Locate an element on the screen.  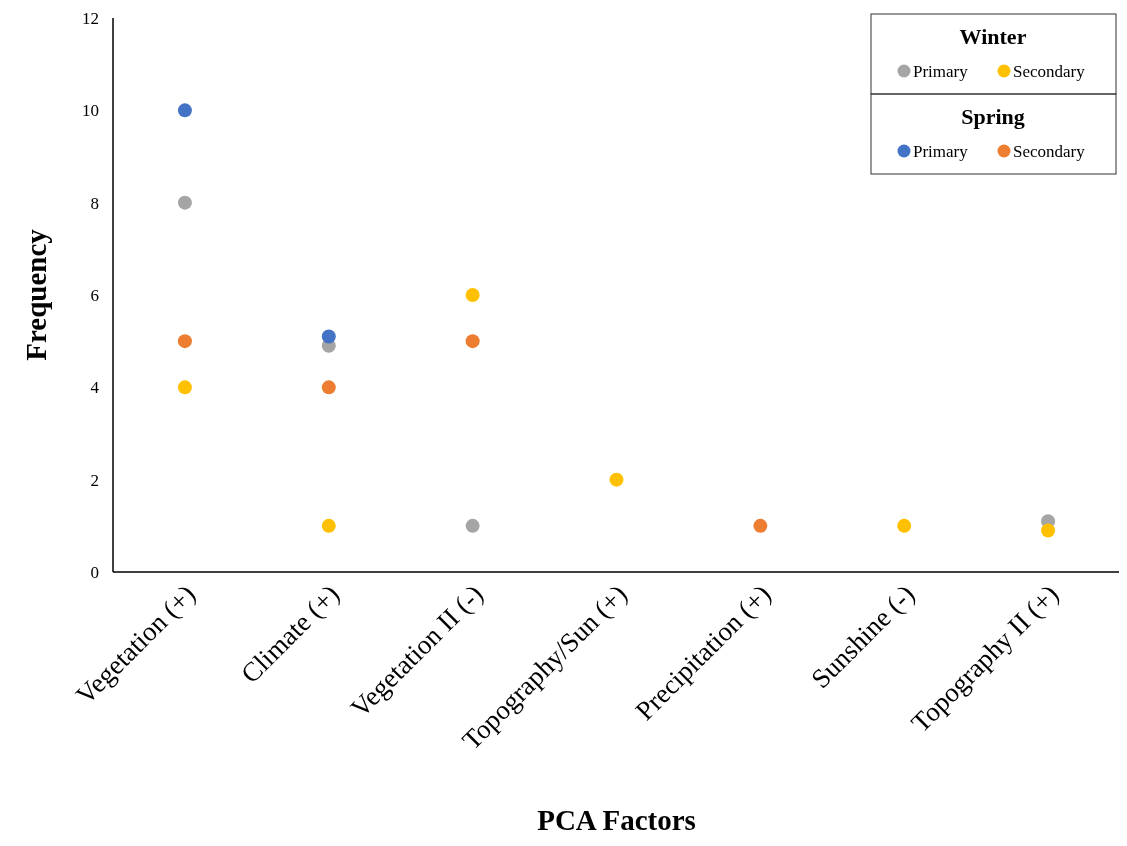
annotation: Spring is located at coordinates (993, 116).